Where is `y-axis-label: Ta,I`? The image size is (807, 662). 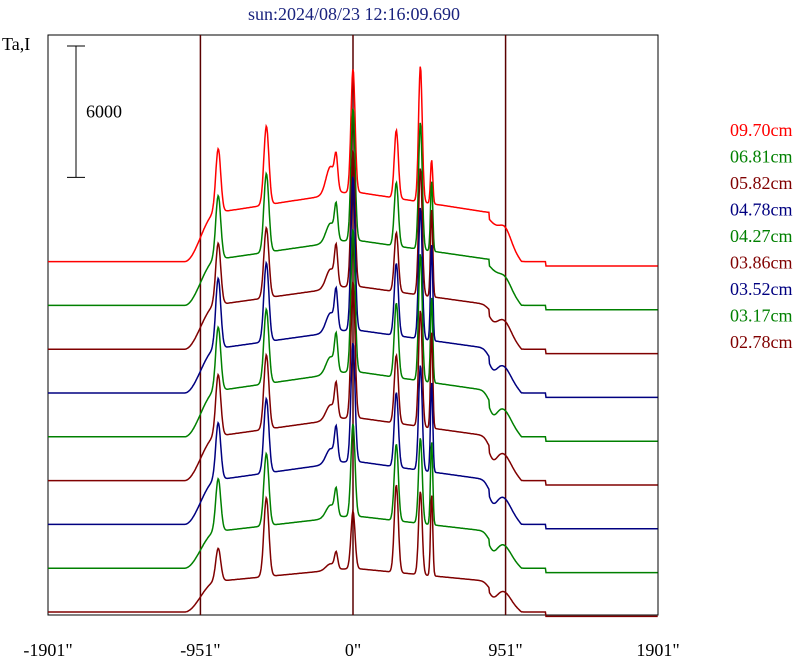
y-axis-label: Ta,I is located at coordinates (16, 44).